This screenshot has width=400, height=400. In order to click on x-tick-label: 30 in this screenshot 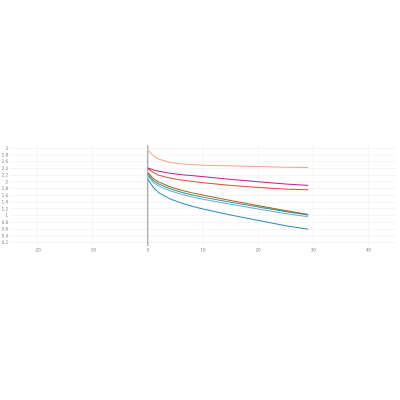, I will do `click(314, 250)`.